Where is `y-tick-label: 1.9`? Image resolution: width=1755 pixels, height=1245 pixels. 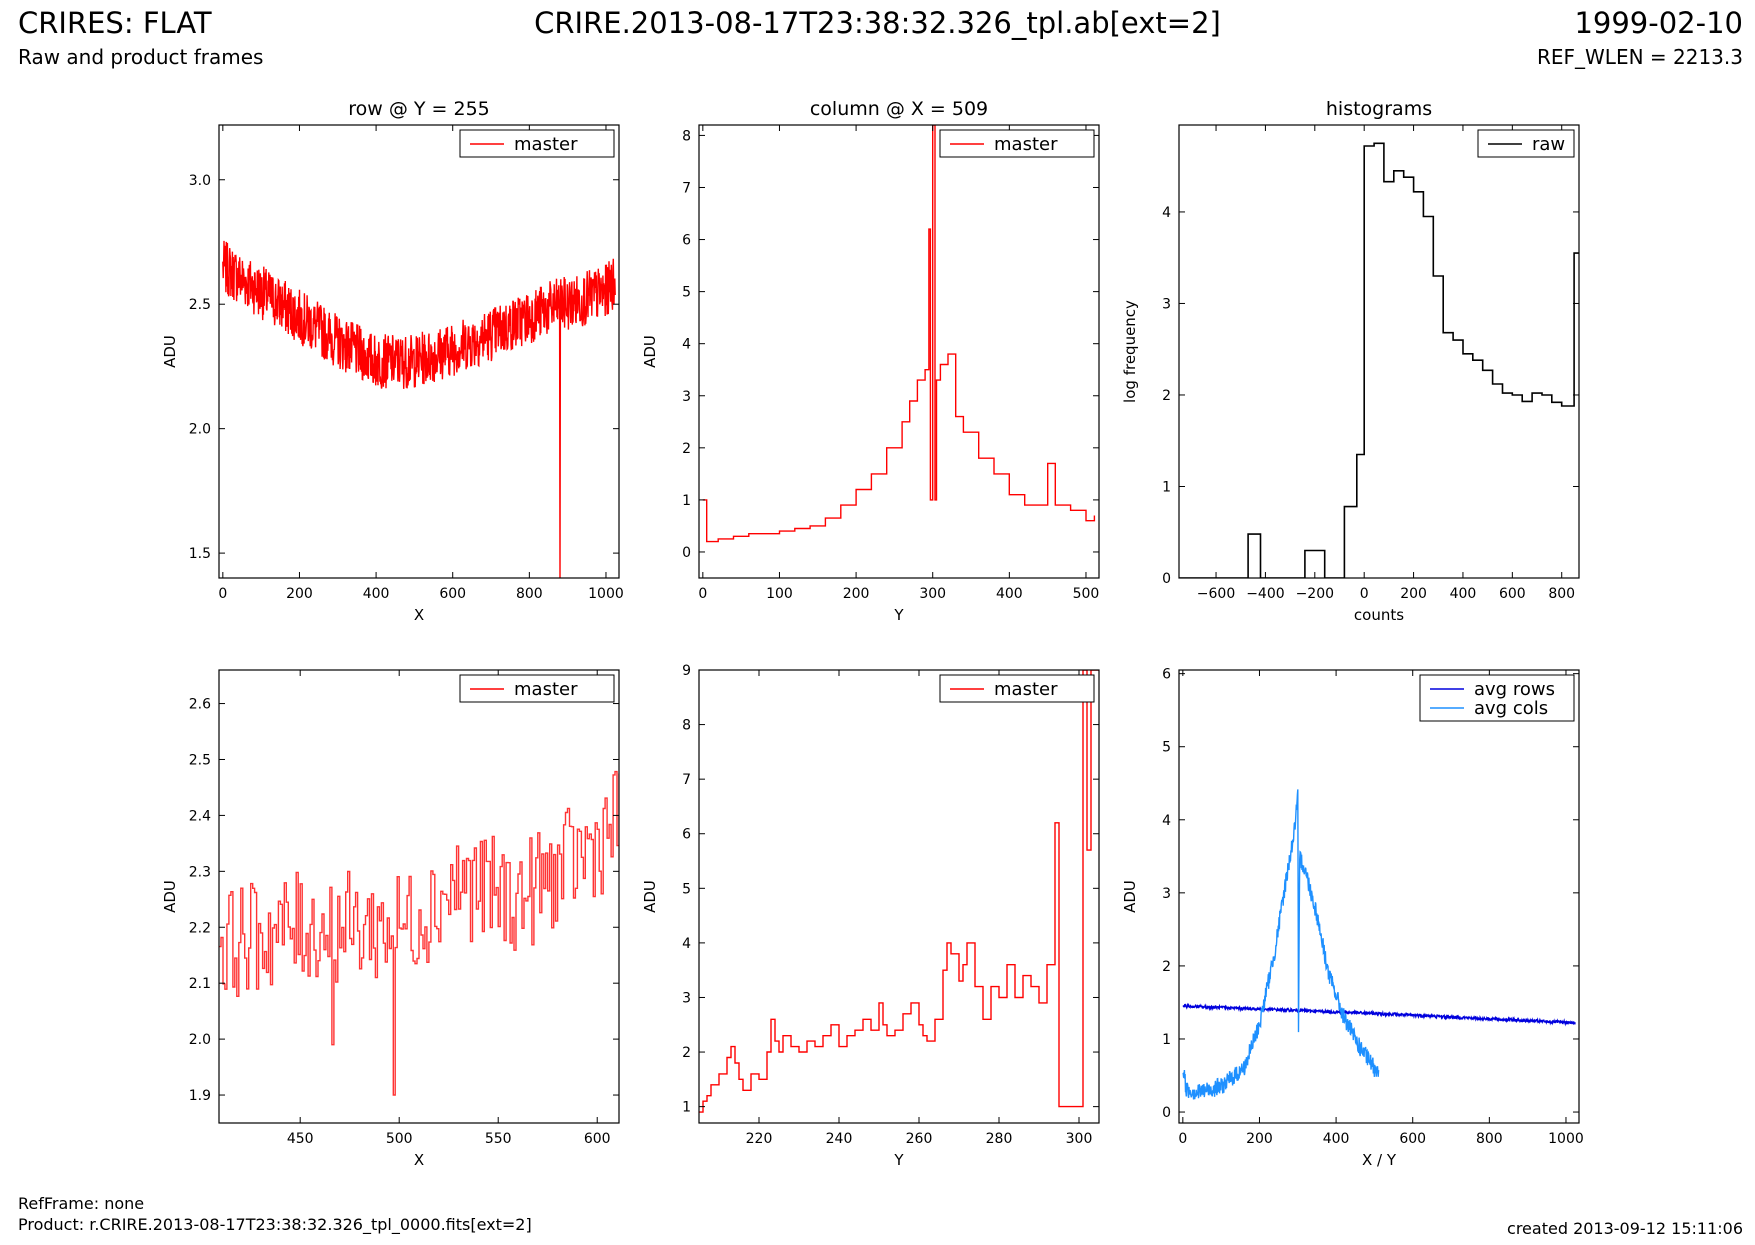 y-tick-label: 1.9 is located at coordinates (200, 1096).